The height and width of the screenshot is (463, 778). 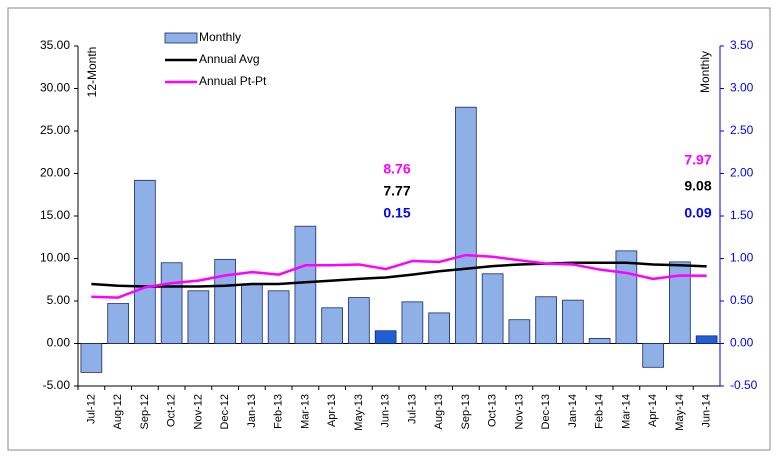 I want to click on y-tick-label: 5.00, so click(x=59, y=300).